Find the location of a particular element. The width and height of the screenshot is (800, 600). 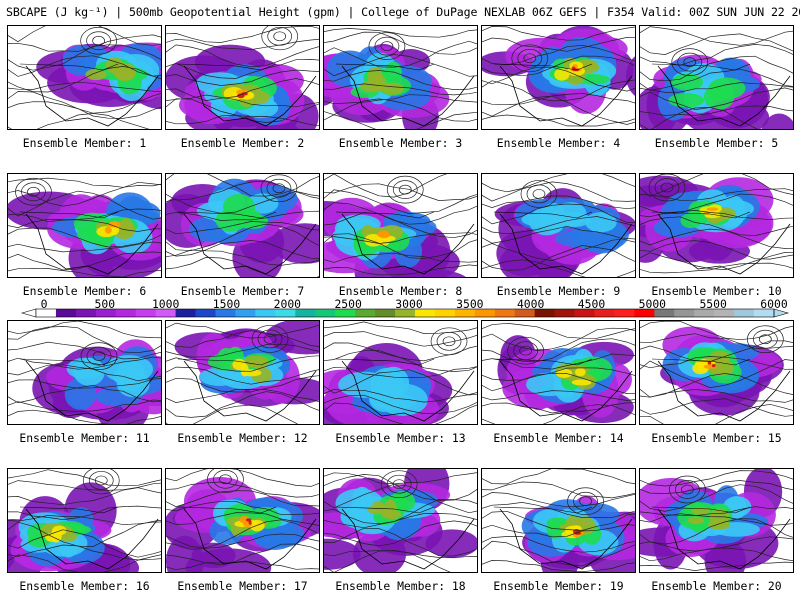

sbcape-colorbar is located at coordinates (405, 313).